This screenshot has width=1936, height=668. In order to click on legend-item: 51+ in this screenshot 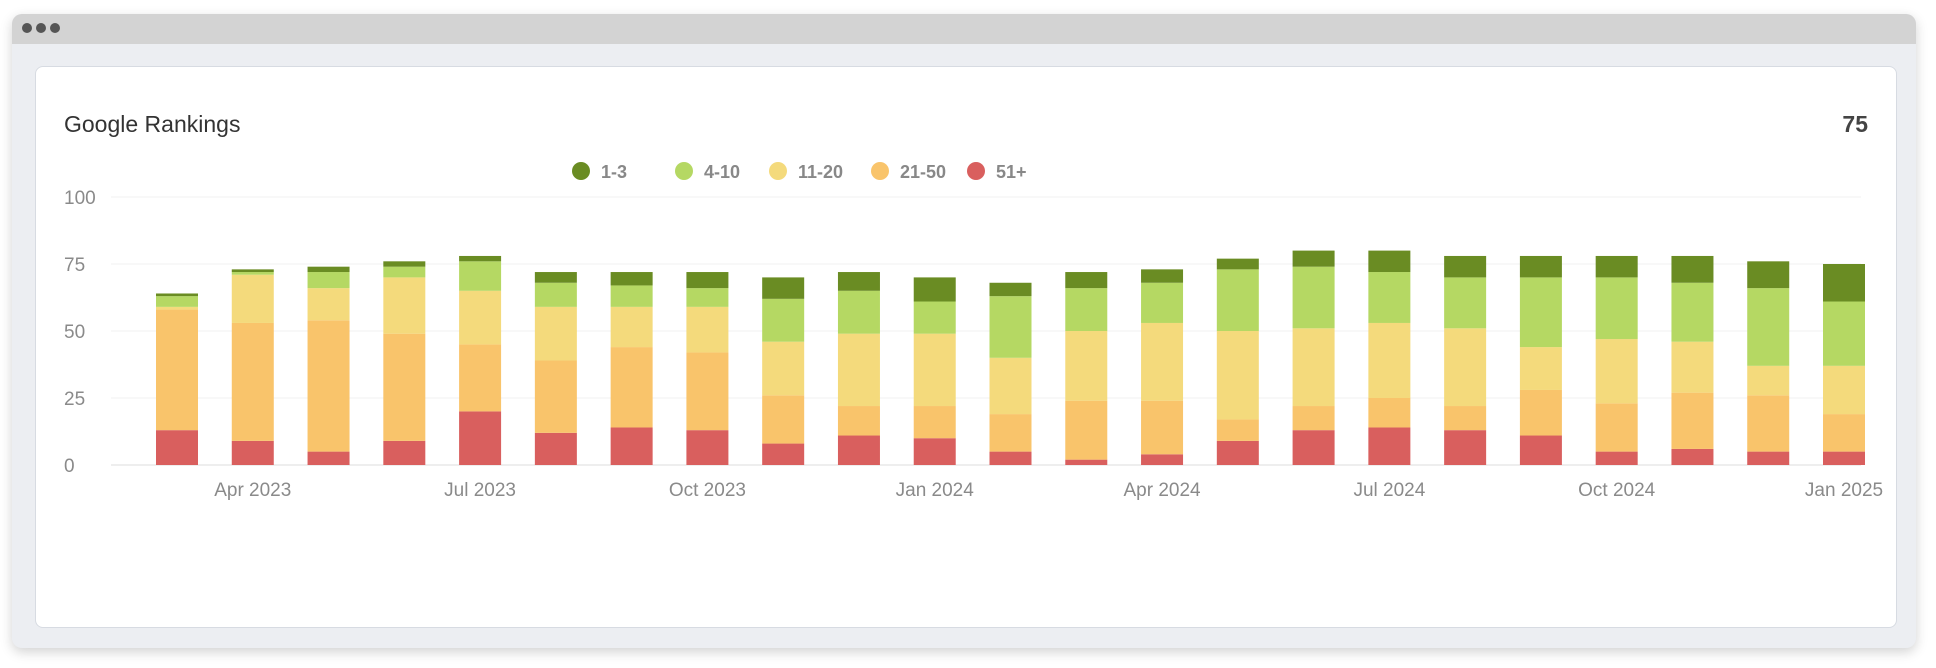, I will do `click(997, 172)`.